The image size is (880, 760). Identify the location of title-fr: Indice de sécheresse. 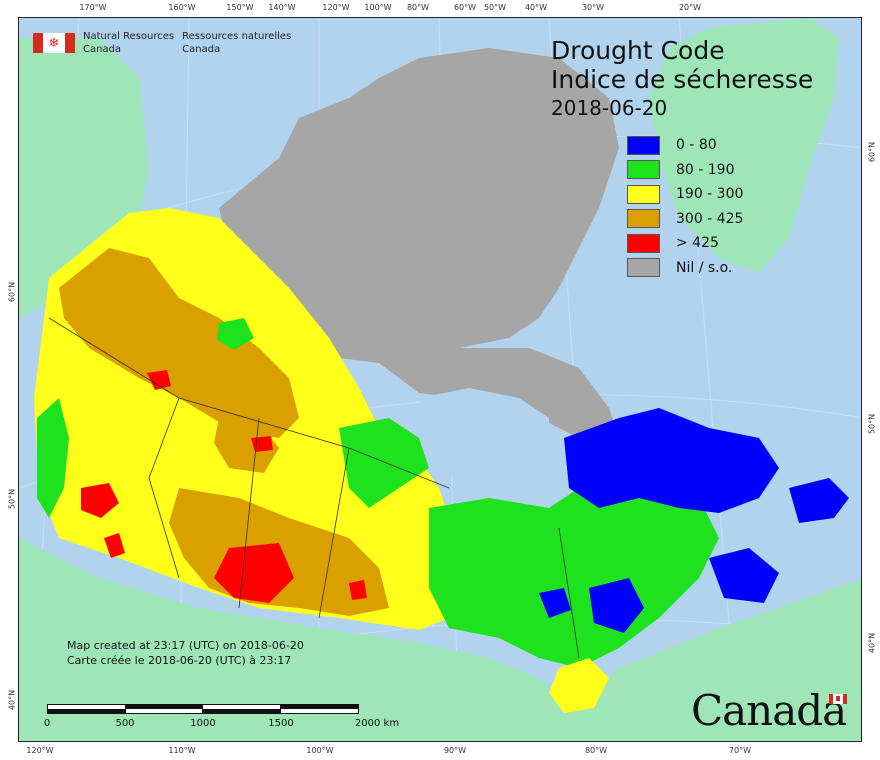
(682, 79).